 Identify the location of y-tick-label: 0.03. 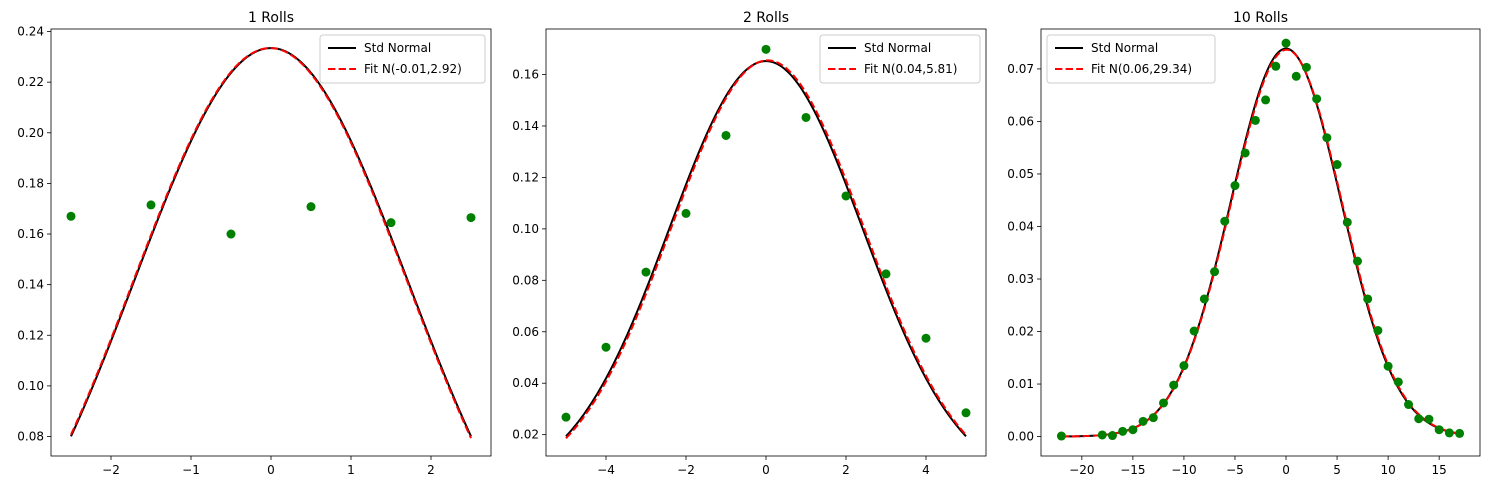
(1020, 279).